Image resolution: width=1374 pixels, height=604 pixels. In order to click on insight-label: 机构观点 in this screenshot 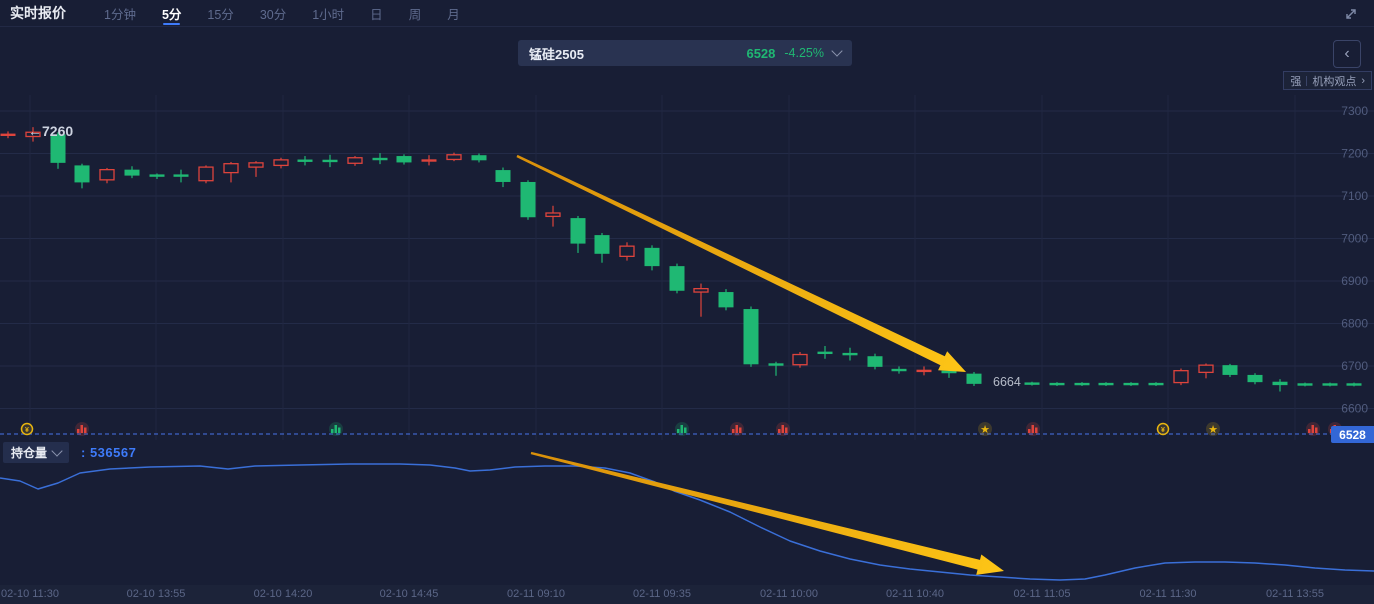, I will do `click(1334, 81)`.